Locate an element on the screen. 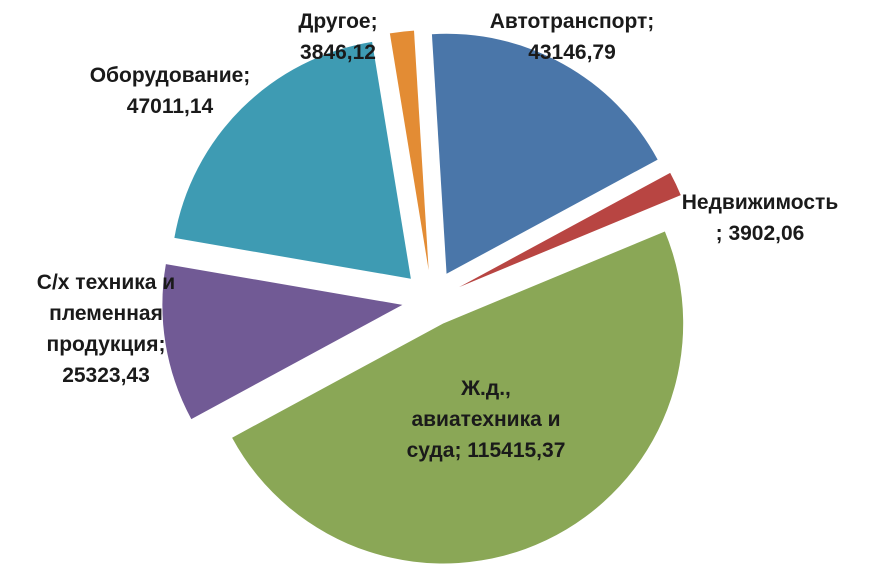 The height and width of the screenshot is (567, 870). slice-label-line: продукция; is located at coordinates (106, 344).